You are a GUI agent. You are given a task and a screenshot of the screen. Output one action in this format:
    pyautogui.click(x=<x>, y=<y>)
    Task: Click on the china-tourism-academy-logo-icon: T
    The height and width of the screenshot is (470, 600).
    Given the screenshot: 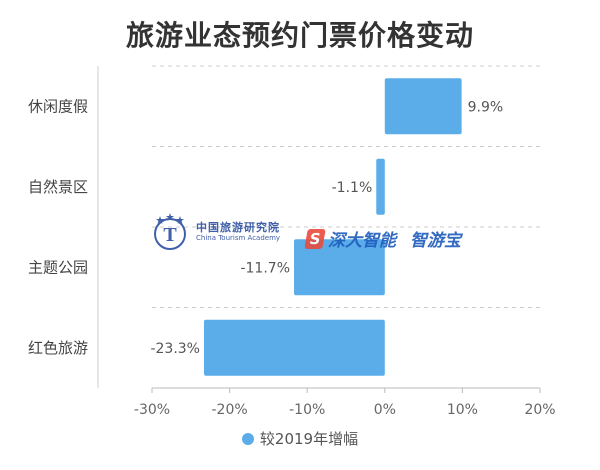 What is the action you would take?
    pyautogui.click(x=170, y=231)
    